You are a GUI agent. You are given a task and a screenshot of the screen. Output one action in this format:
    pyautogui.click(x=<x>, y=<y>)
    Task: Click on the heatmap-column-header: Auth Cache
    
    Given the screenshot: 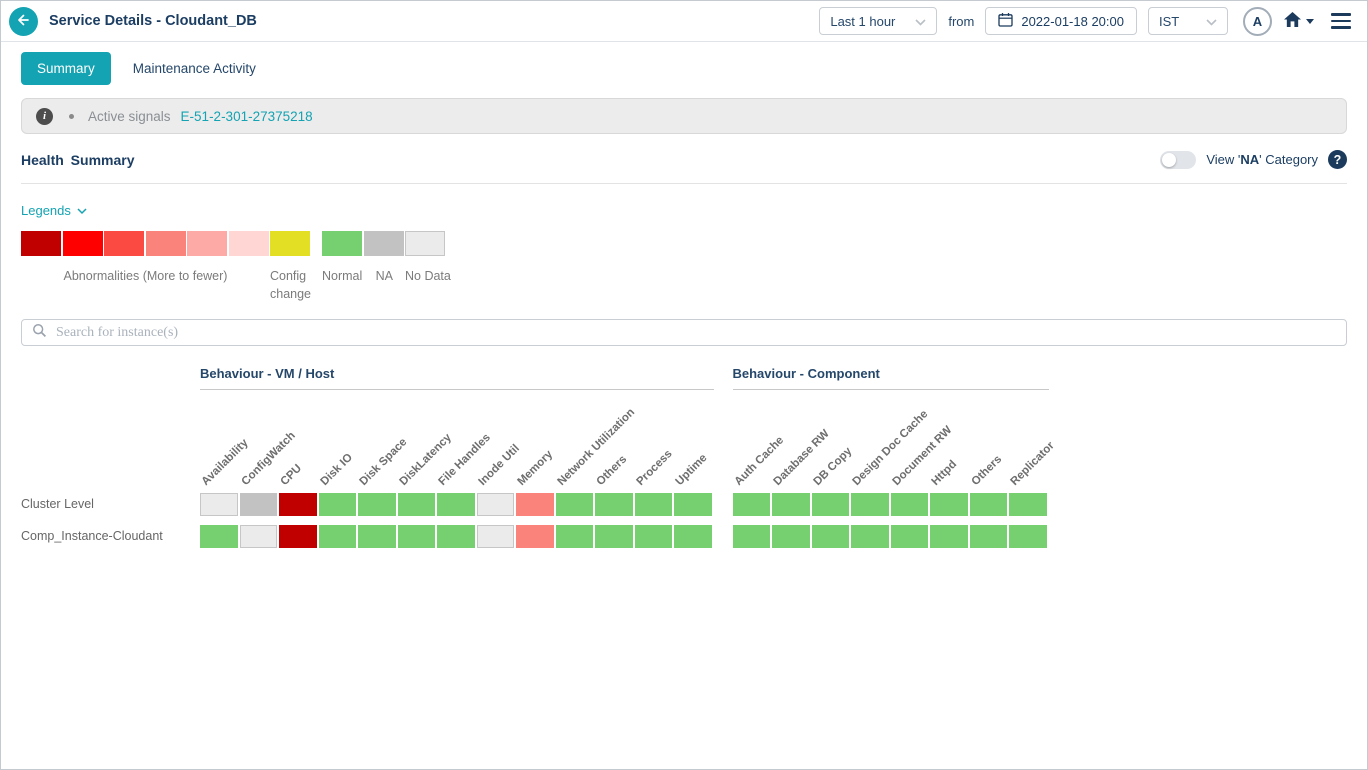 What is the action you would take?
    pyautogui.click(x=759, y=461)
    